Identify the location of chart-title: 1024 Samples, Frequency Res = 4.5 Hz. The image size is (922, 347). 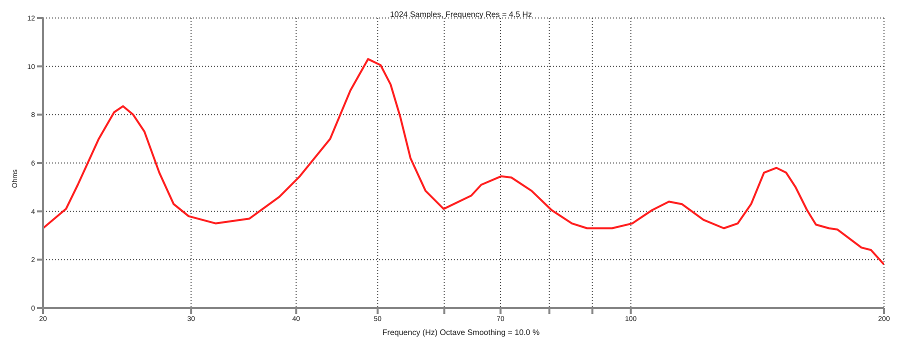
(461, 14).